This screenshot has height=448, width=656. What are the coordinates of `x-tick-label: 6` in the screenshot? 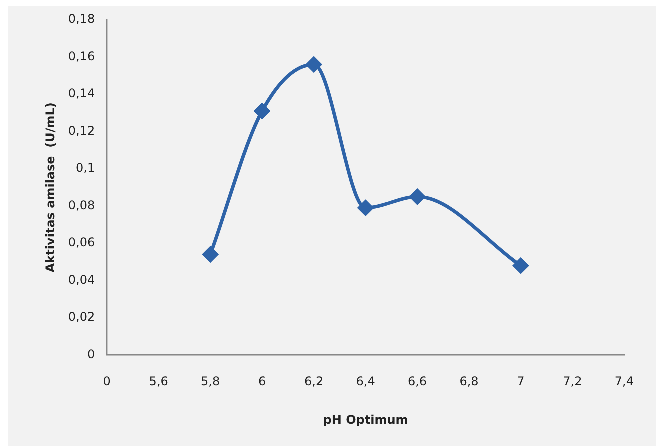 It's located at (262, 381).